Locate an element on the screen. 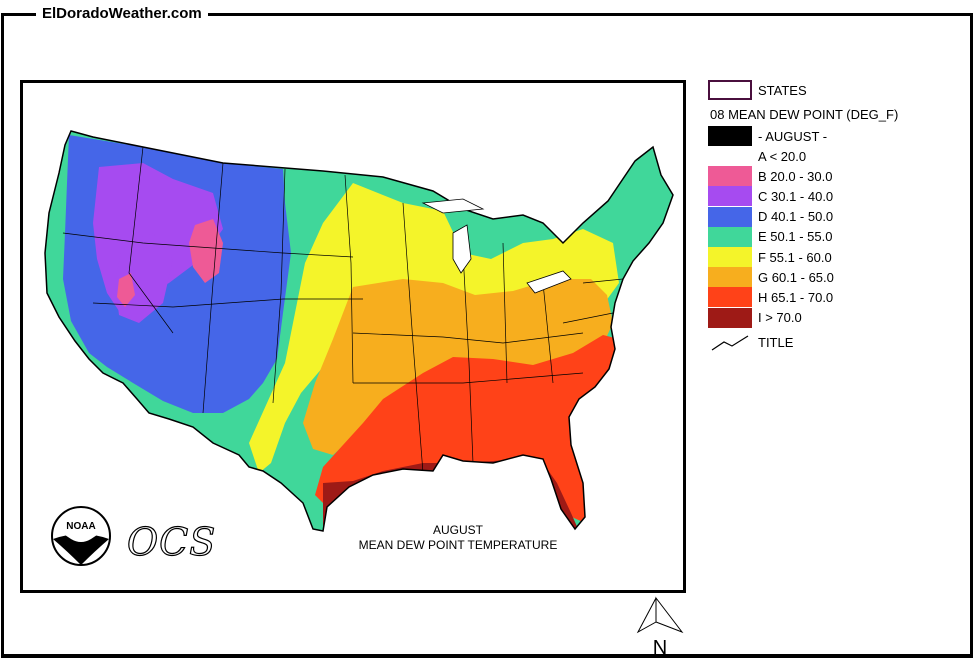 Image resolution: width=980 pixels, height=662 pixels. legend-class-row: I > 70.0 is located at coordinates (755, 317).